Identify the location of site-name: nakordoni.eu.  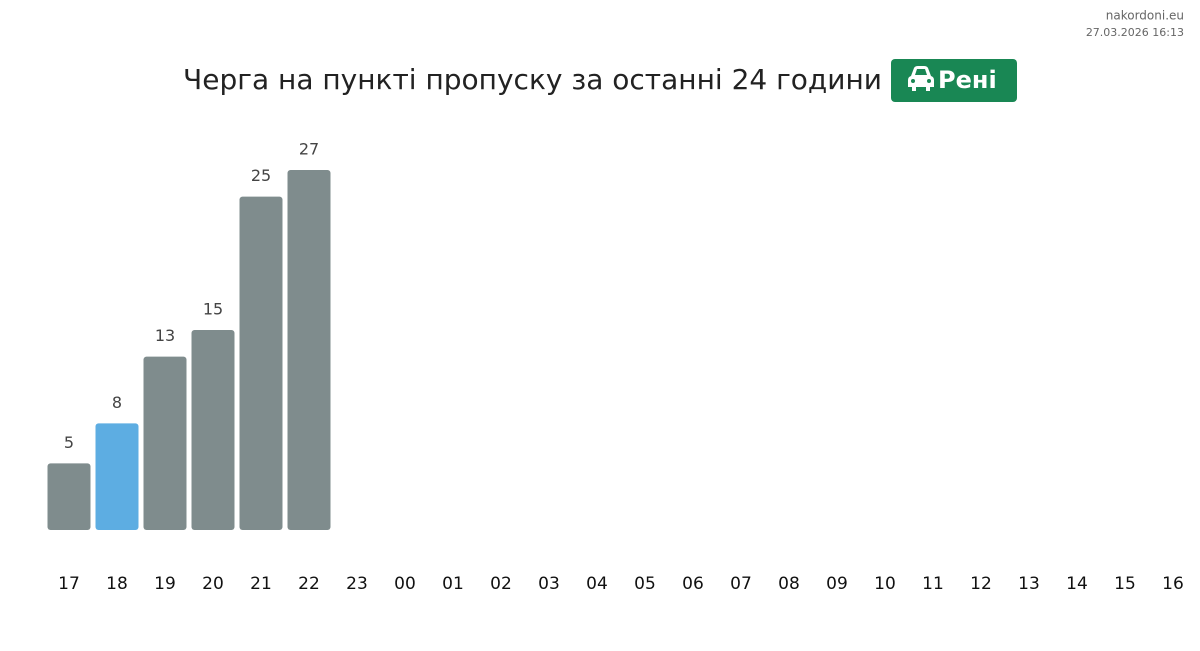
(1145, 16).